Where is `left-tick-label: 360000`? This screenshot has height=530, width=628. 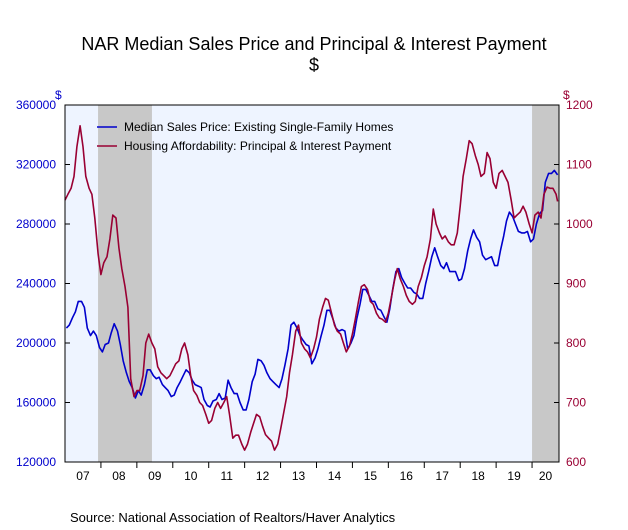
left-tick-label: 360000 is located at coordinates (36, 105).